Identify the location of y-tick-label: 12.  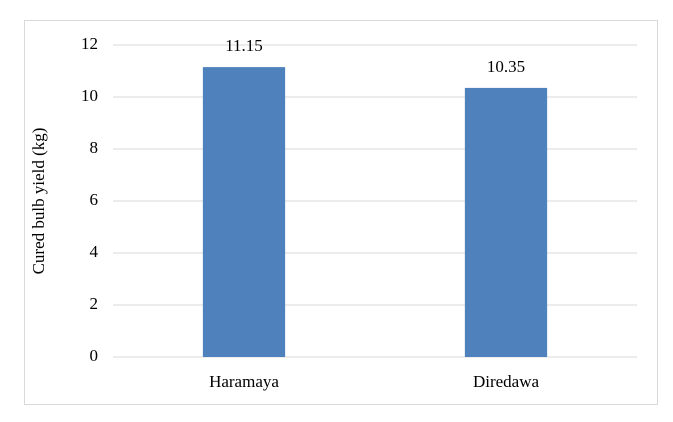
(89, 43).